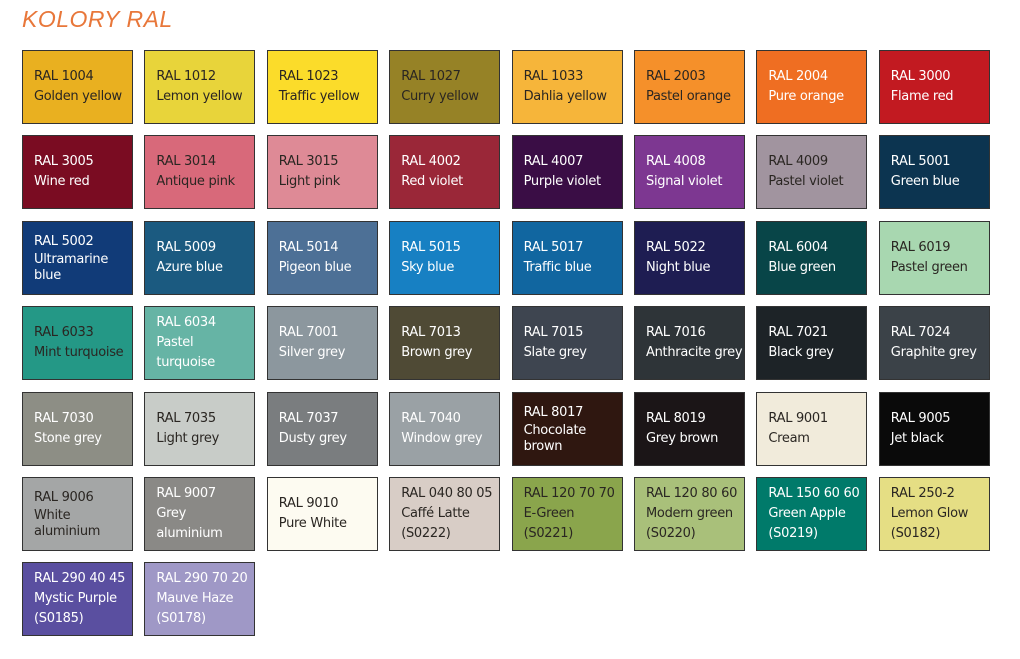  Describe the element at coordinates (186, 493) in the screenshot. I see `swatch-code: RAL 9007` at that location.